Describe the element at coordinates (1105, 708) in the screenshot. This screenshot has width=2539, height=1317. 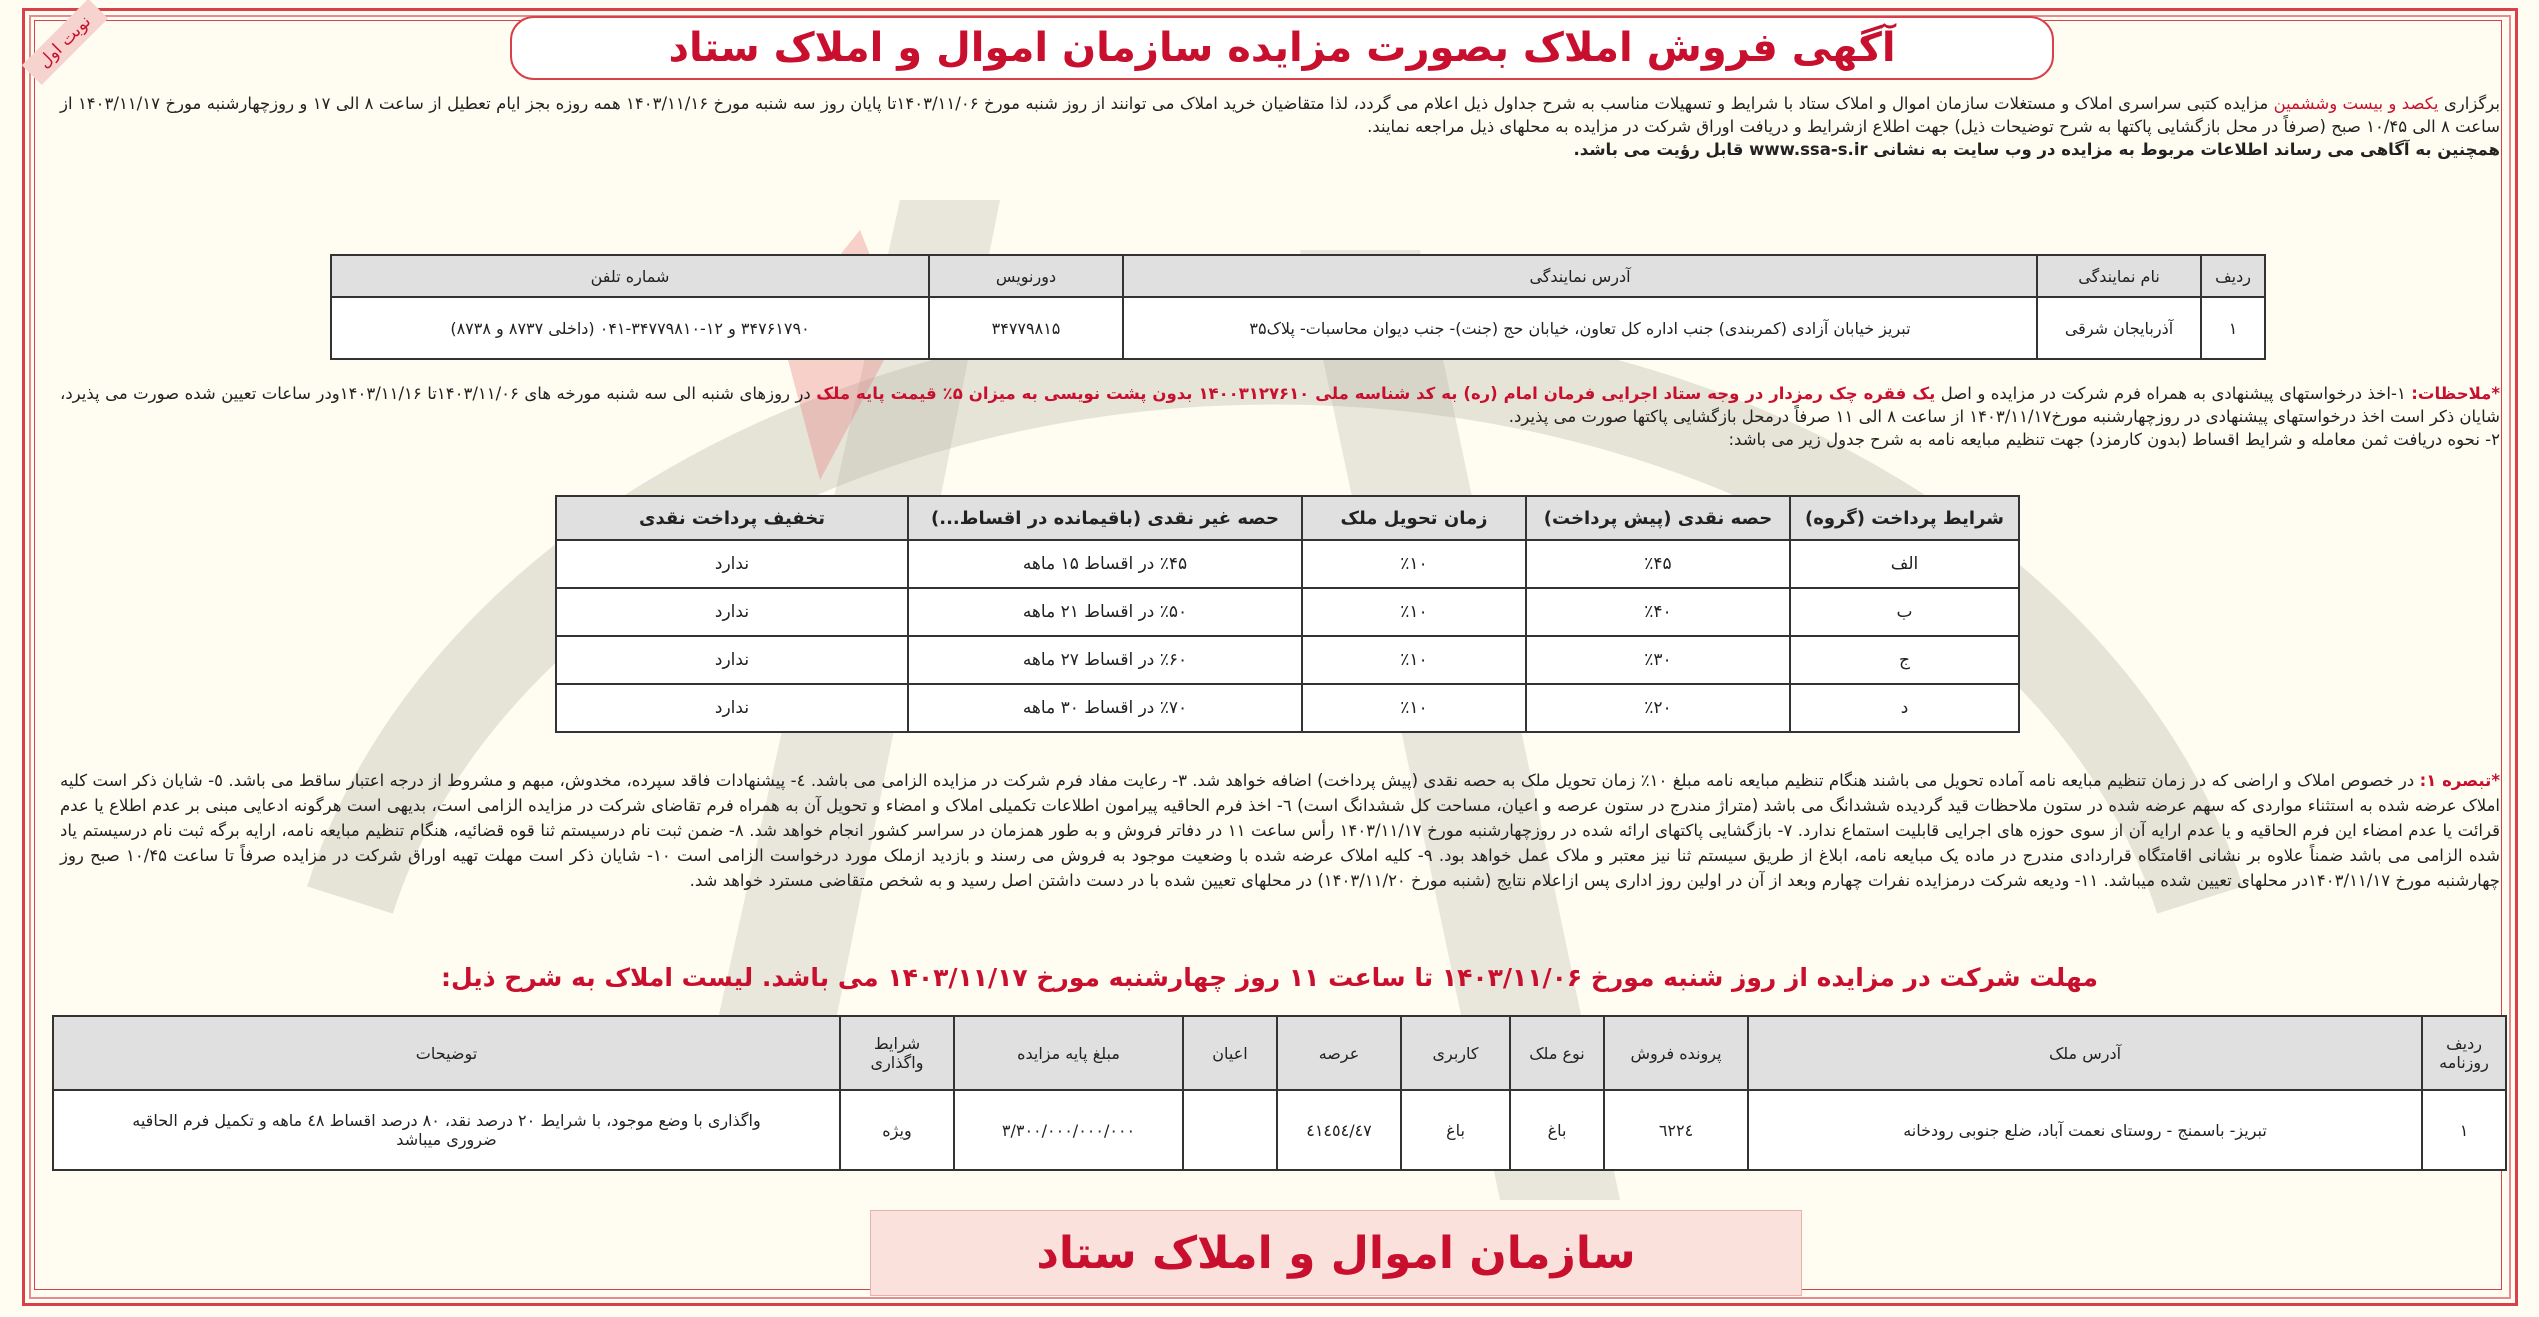
I see `cell: ٪۷۰ در اقساط ۳۰ ماهه` at that location.